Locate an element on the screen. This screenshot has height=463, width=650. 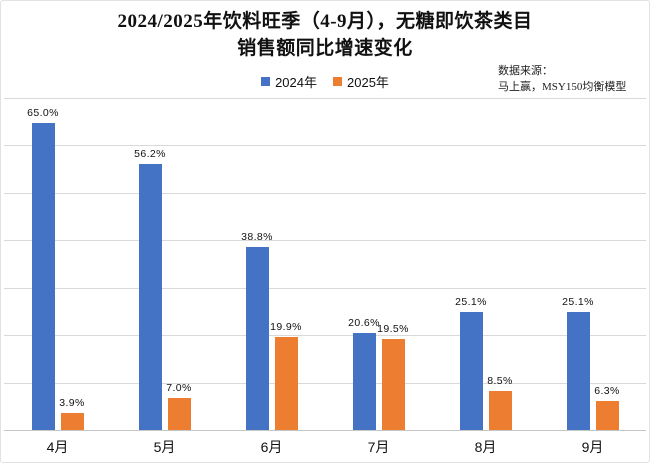
bar-2024年-6月 is located at coordinates (257, 338).